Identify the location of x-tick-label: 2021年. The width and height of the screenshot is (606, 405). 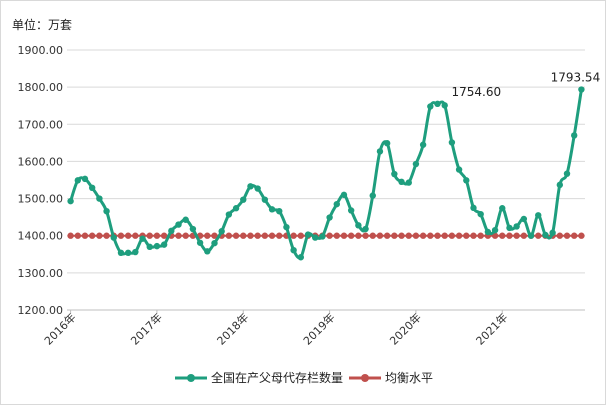
(491, 328).